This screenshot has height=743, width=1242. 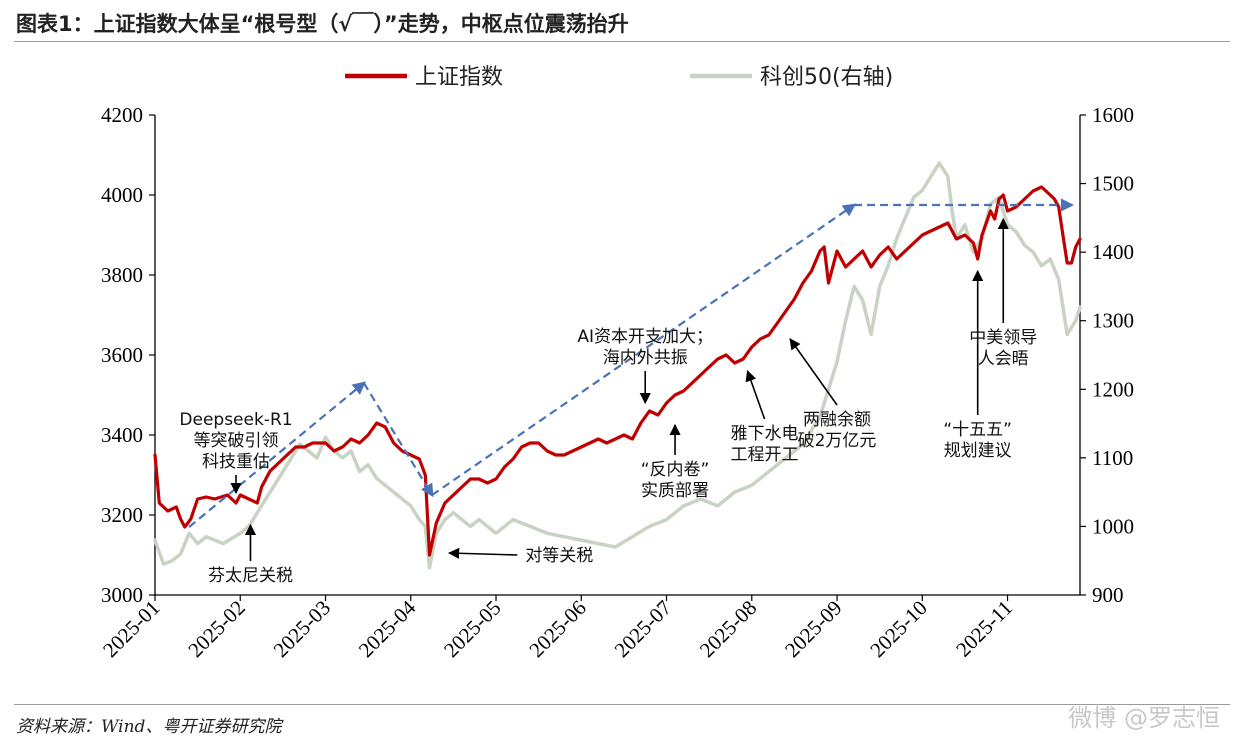 I want to click on annotation-text: Deepseek-R1, so click(x=235, y=420).